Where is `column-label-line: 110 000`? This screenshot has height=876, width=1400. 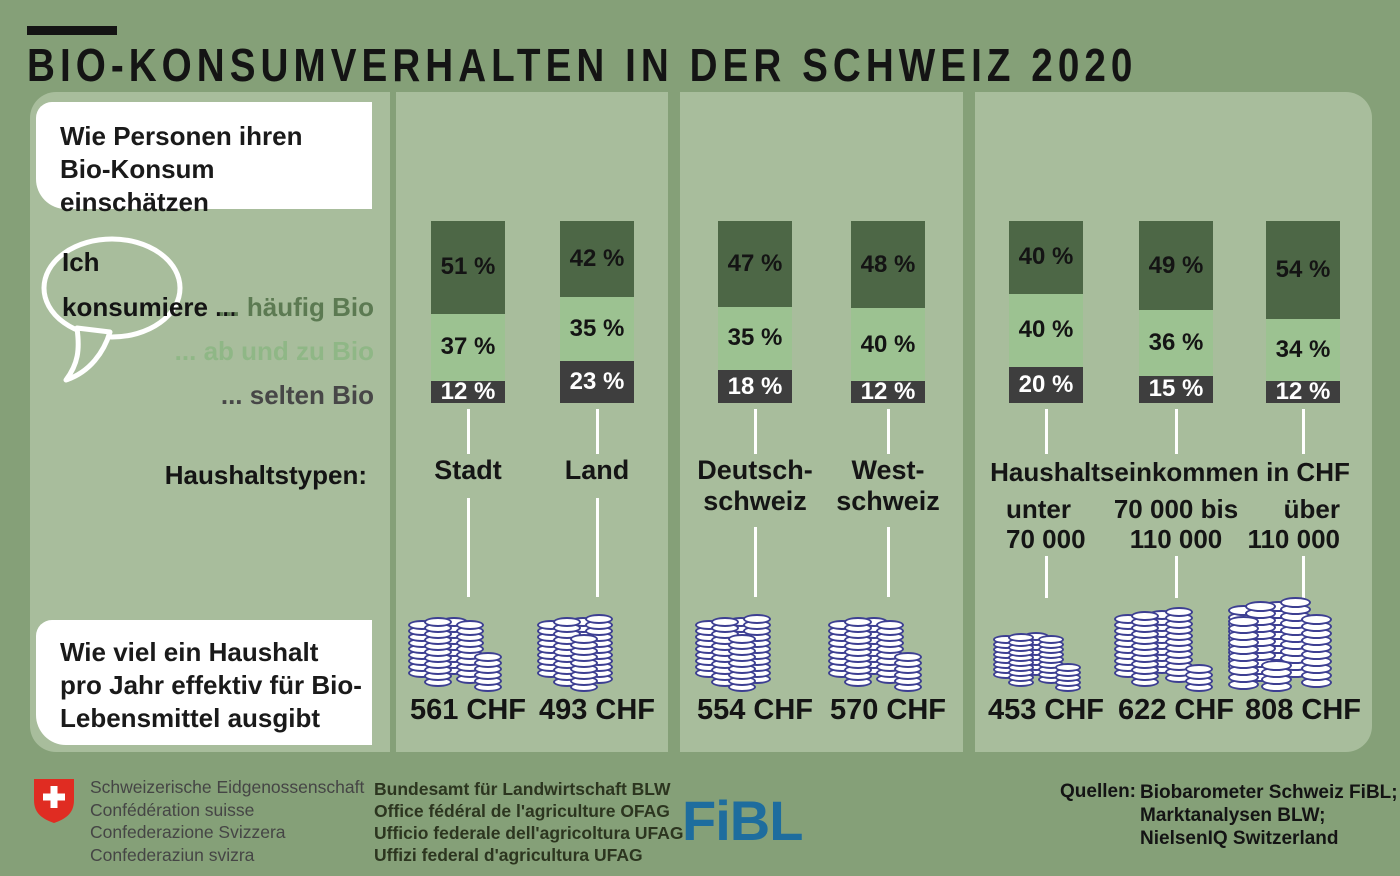 column-label-line: 110 000 is located at coordinates (1176, 539).